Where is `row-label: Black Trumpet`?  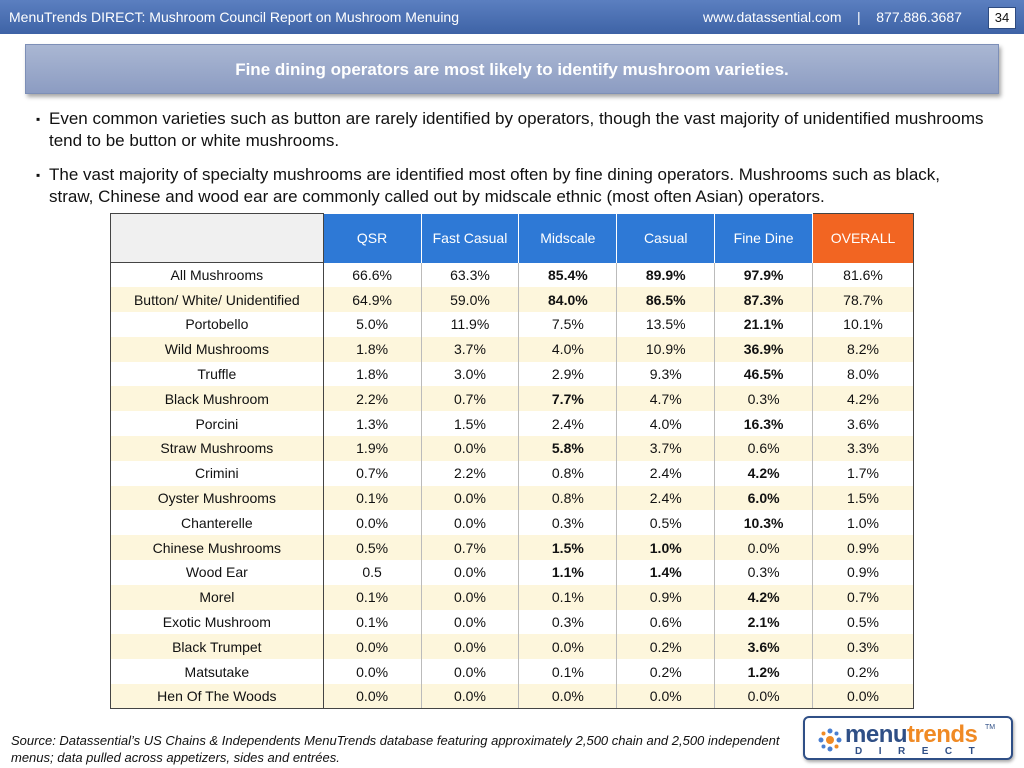
row-label: Black Trumpet is located at coordinates (217, 647).